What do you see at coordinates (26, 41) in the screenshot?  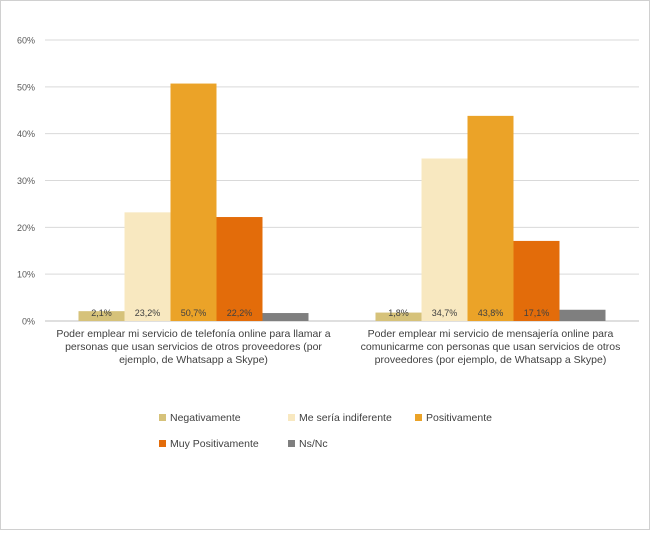 I see `y-tick-label: 60%` at bounding box center [26, 41].